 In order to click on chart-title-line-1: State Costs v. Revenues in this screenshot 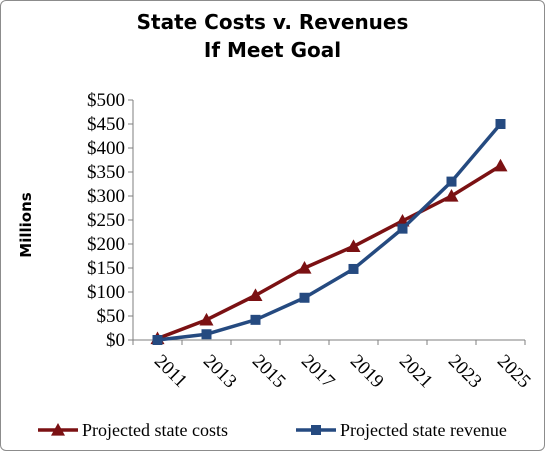, I will do `click(272, 22)`.